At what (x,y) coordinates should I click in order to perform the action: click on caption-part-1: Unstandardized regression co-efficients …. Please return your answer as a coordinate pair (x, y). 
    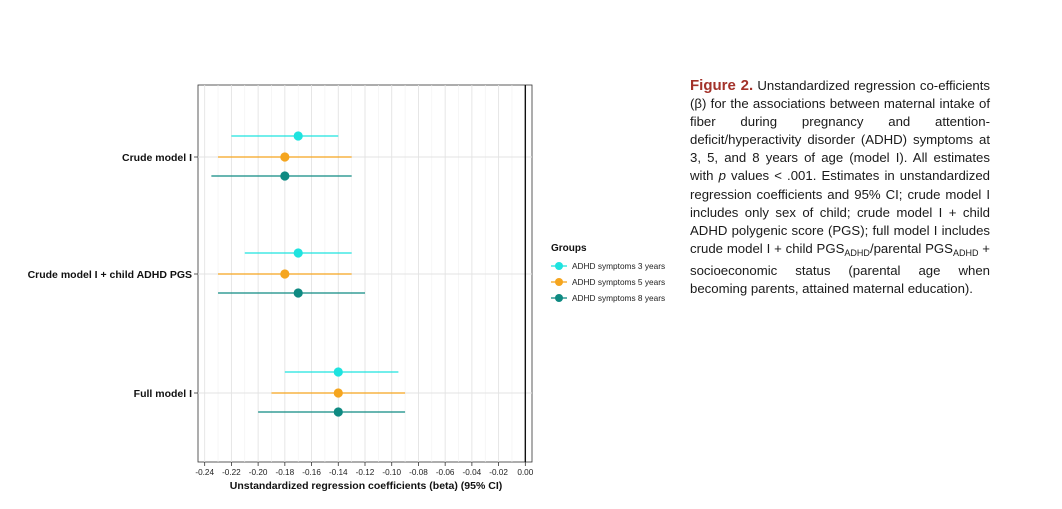
    Looking at the image, I should click on (840, 131).